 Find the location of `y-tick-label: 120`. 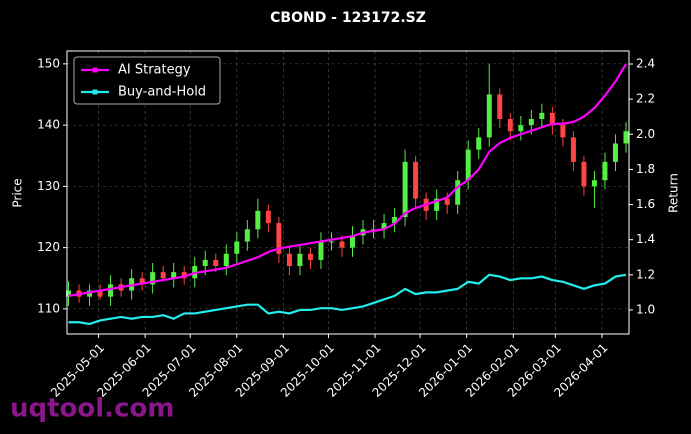

y-tick-label: 120 is located at coordinates (48, 247).